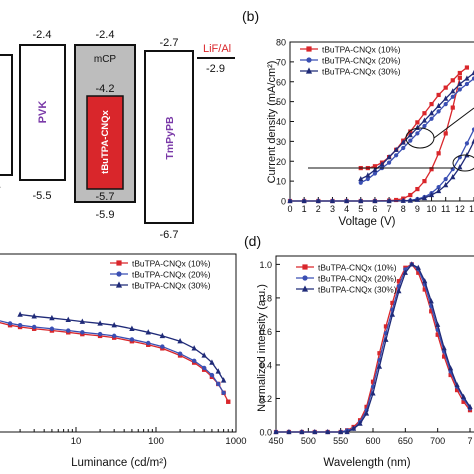 The width and height of the screenshot is (474, 474). Describe the element at coordinates (265, 365) in the screenshot. I see `y-tick-label: 0.4` at that location.